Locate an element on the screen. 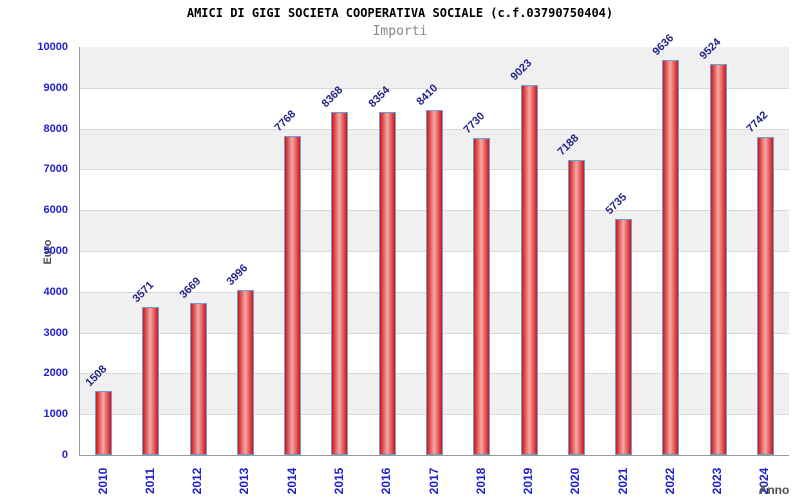 The height and width of the screenshot is (500, 800). x-tick-label: 2018 is located at coordinates (480, 481).